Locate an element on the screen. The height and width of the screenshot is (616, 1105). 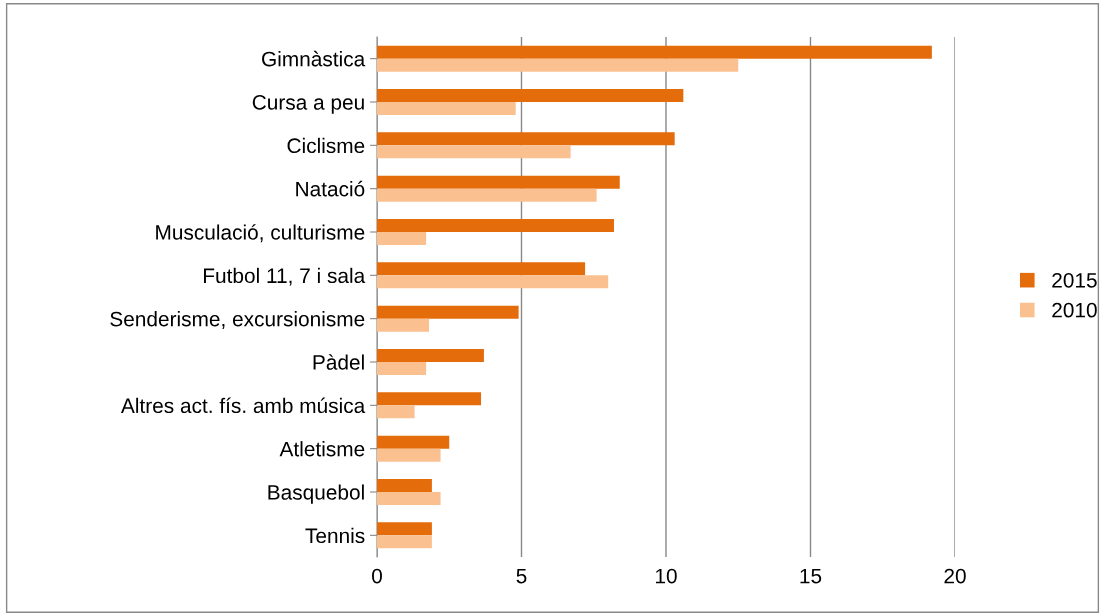
x-tick-label: 0 is located at coordinates (377, 576).